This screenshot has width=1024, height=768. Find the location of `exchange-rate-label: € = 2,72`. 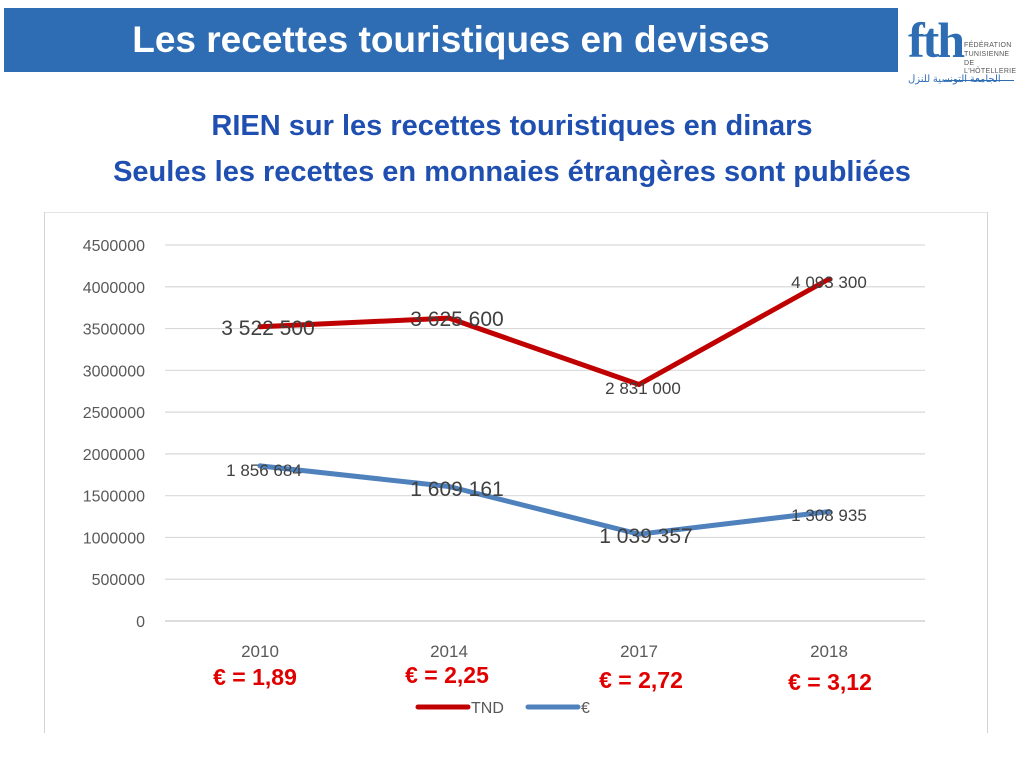

exchange-rate-label: € = 2,72 is located at coordinates (641, 680).